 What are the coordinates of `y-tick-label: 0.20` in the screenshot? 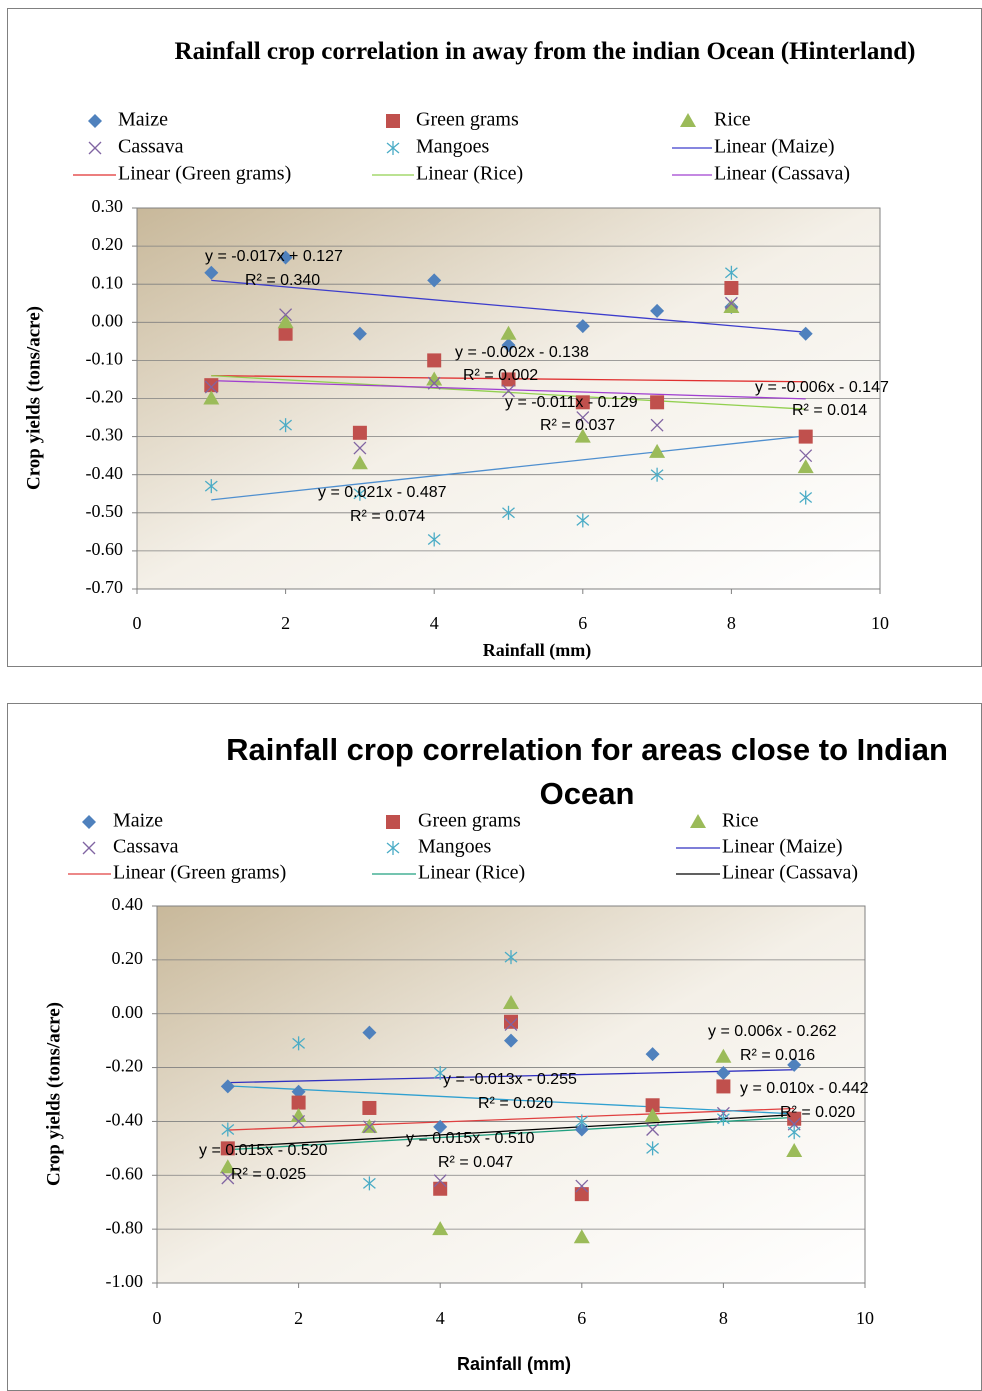 It's located at (128, 958).